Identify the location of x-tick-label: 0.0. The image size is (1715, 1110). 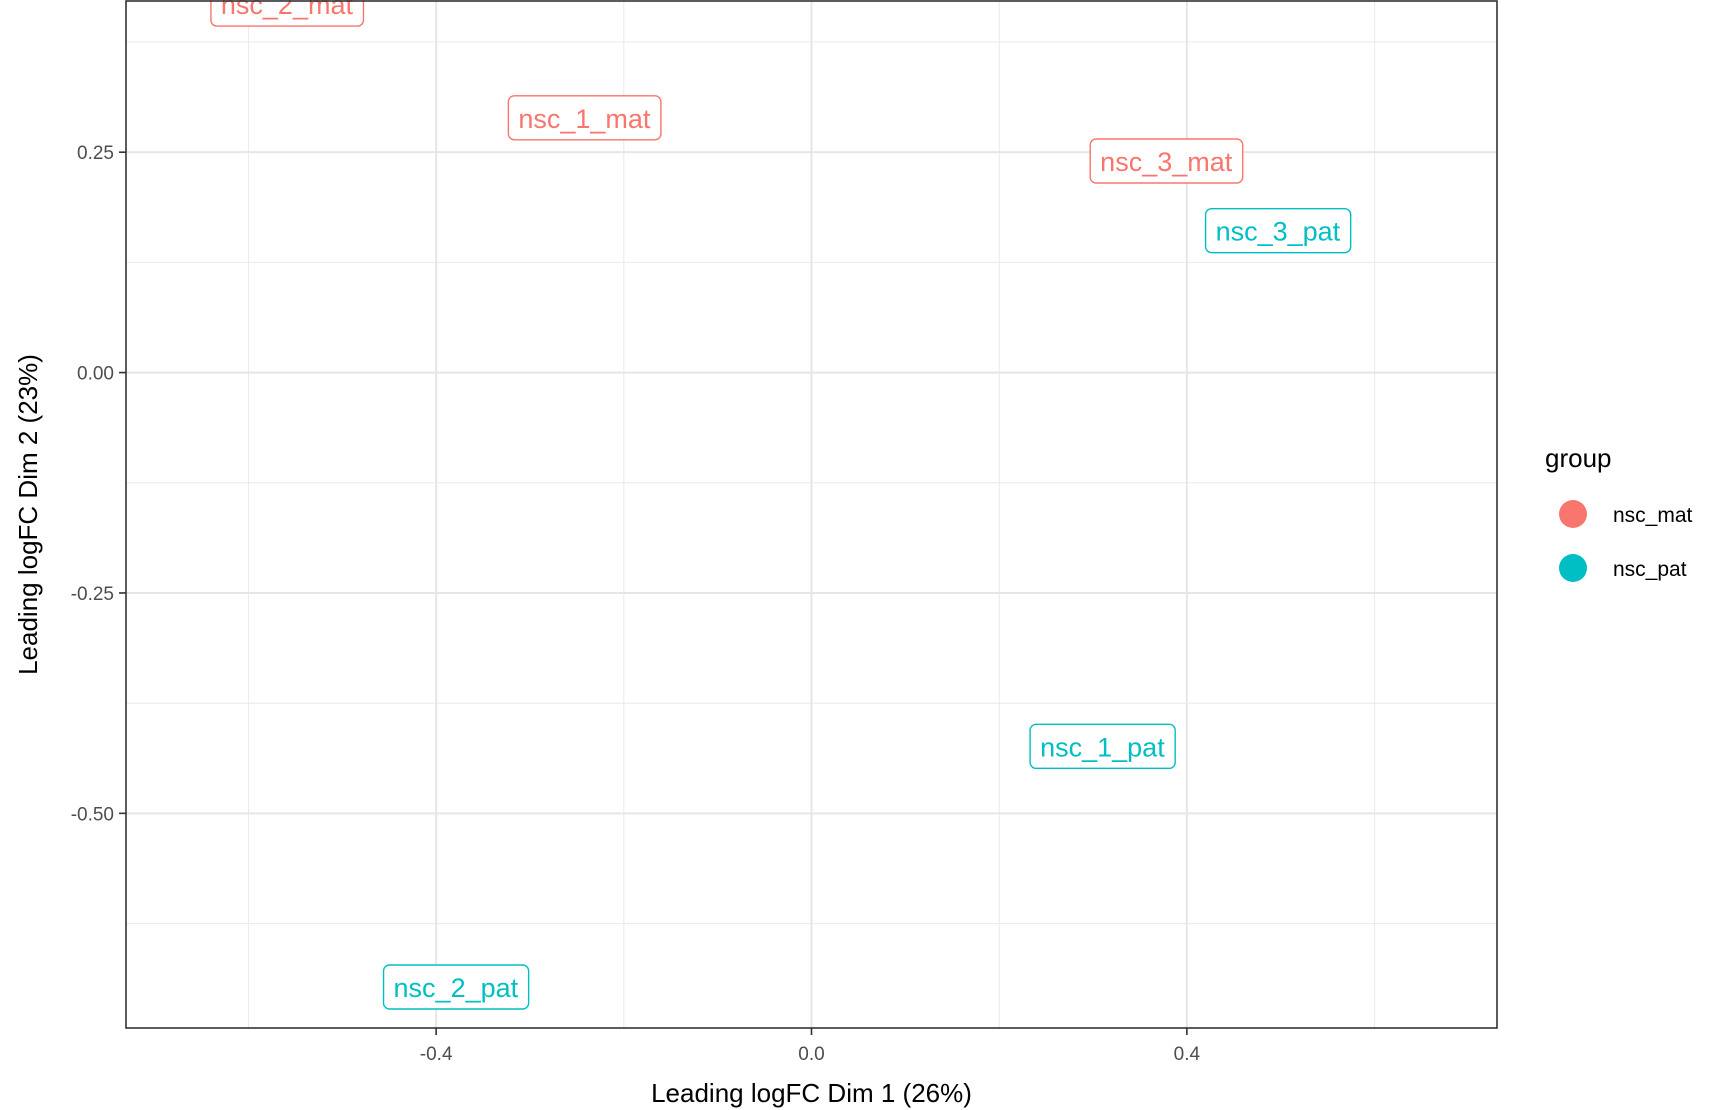
(811, 1054).